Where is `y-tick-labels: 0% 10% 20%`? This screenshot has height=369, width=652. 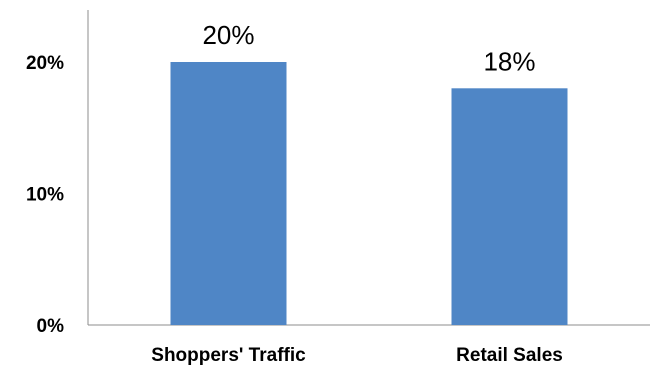 y-tick-labels: 0% 10% 20% is located at coordinates (45, 195).